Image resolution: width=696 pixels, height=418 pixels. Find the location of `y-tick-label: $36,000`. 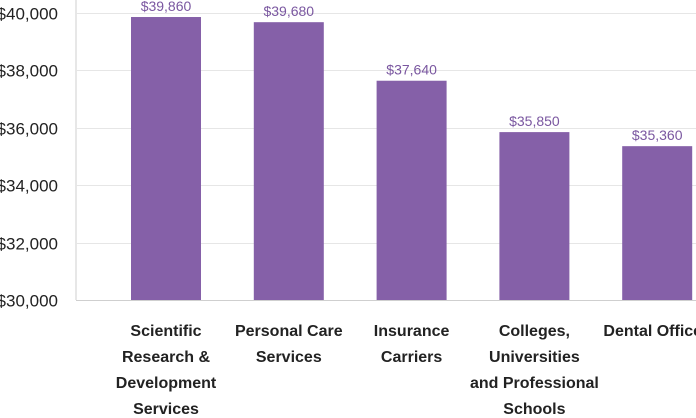

y-tick-label: $36,000 is located at coordinates (29, 129).